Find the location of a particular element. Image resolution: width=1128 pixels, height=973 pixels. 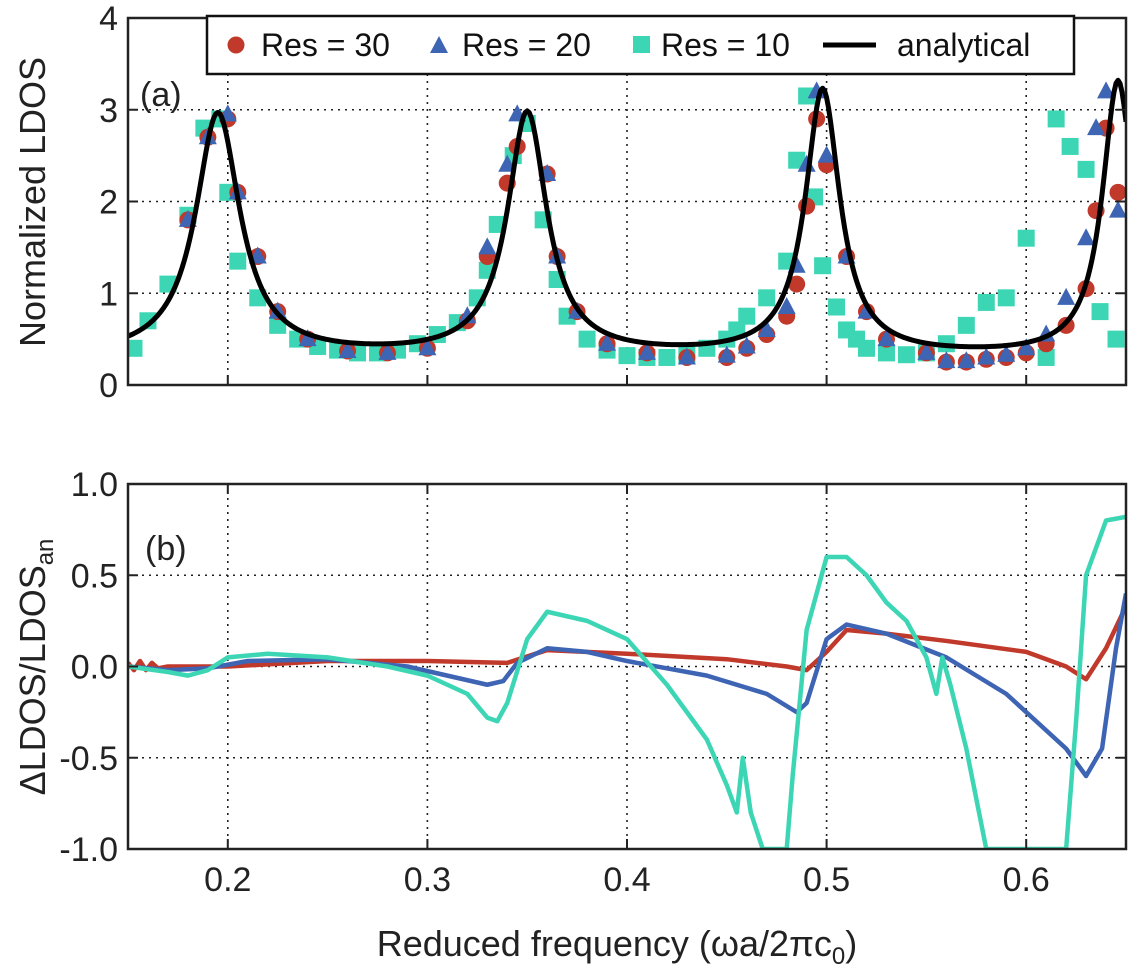

legend-res30-label: Res = 30 is located at coordinates (325, 45).